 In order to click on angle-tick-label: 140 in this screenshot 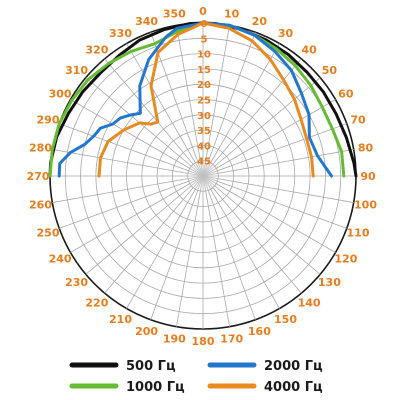, I will do `click(309, 302)`.